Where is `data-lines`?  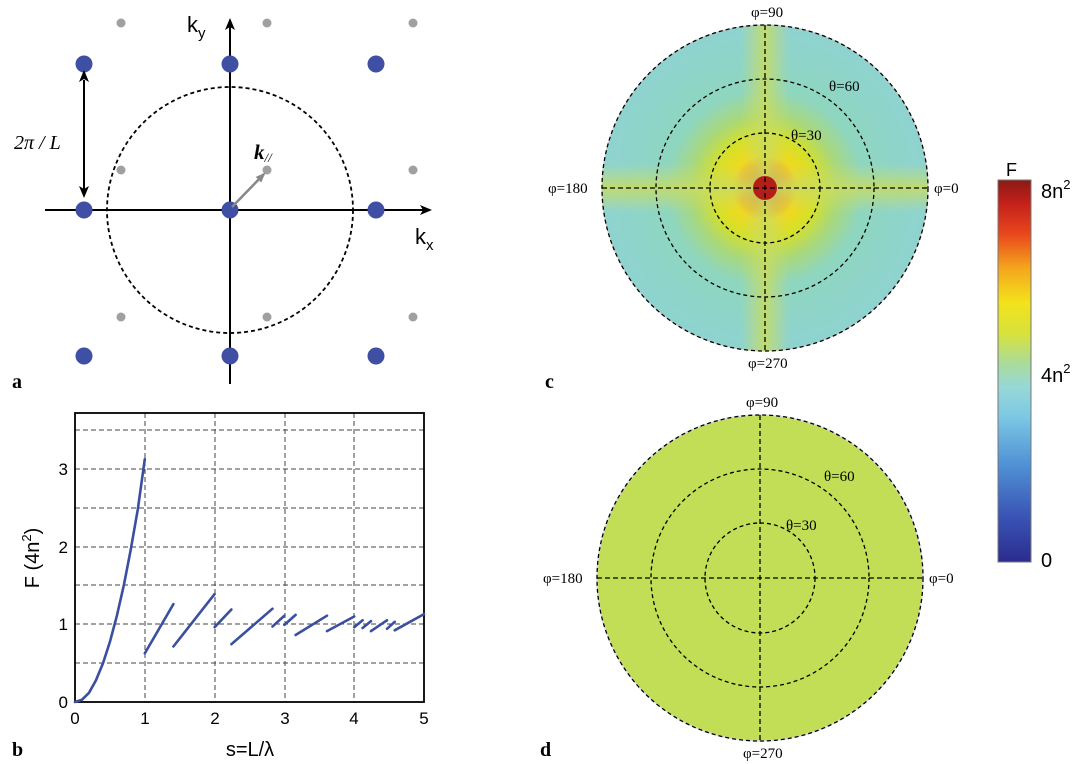 data-lines is located at coordinates (249, 580).